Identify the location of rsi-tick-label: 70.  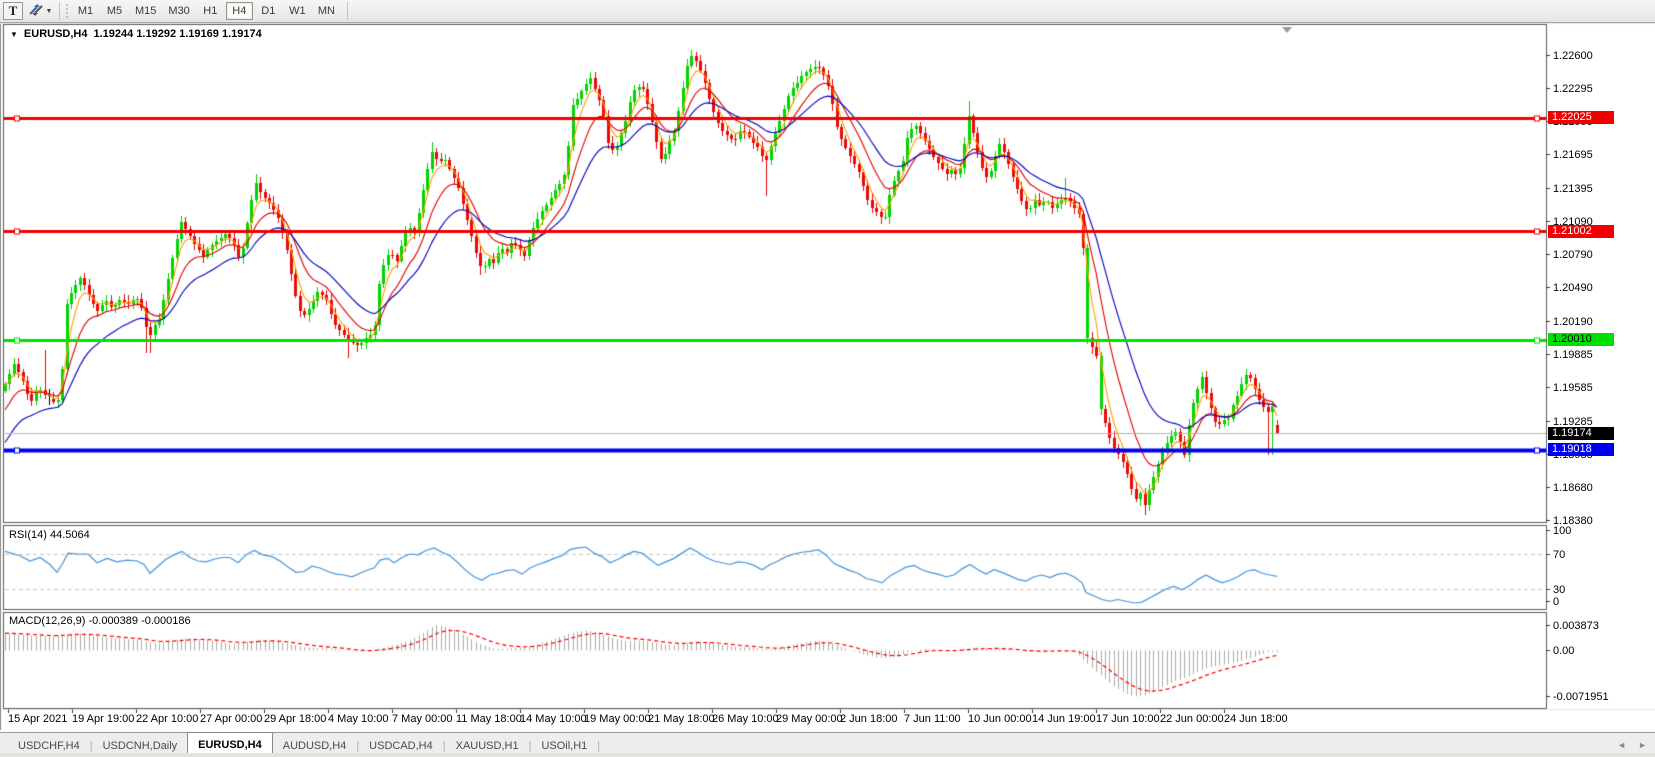
(1559, 554).